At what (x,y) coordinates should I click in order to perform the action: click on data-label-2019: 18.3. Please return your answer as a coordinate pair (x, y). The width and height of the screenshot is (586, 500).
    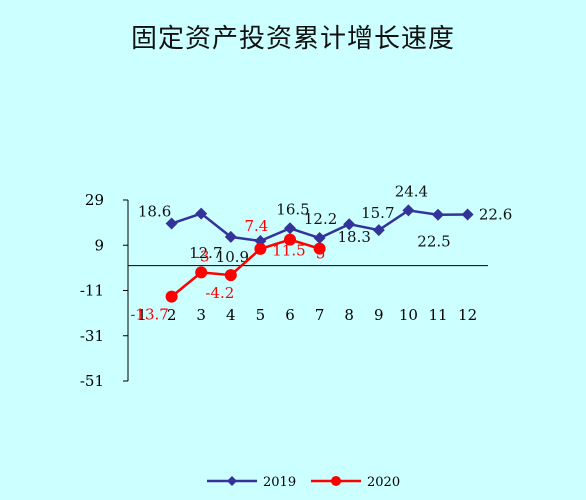
    Looking at the image, I should click on (353, 237).